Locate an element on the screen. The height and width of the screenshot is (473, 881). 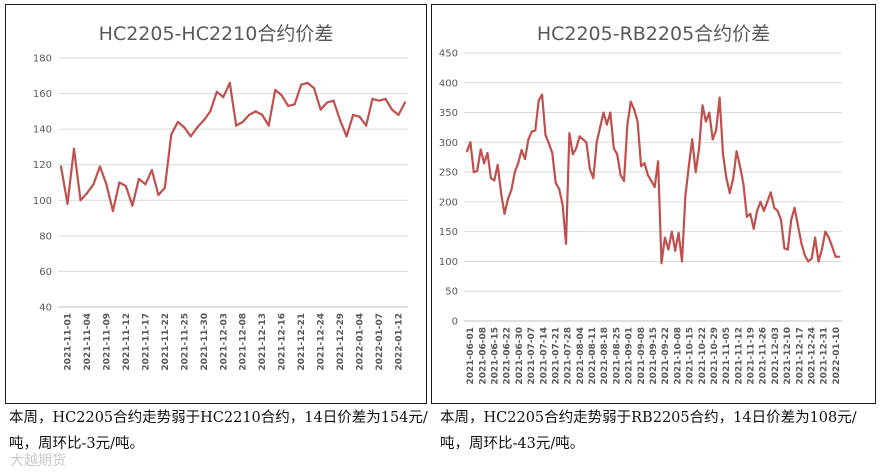
chart0-xtick-label: 2021-11-22 is located at coordinates (166, 342).